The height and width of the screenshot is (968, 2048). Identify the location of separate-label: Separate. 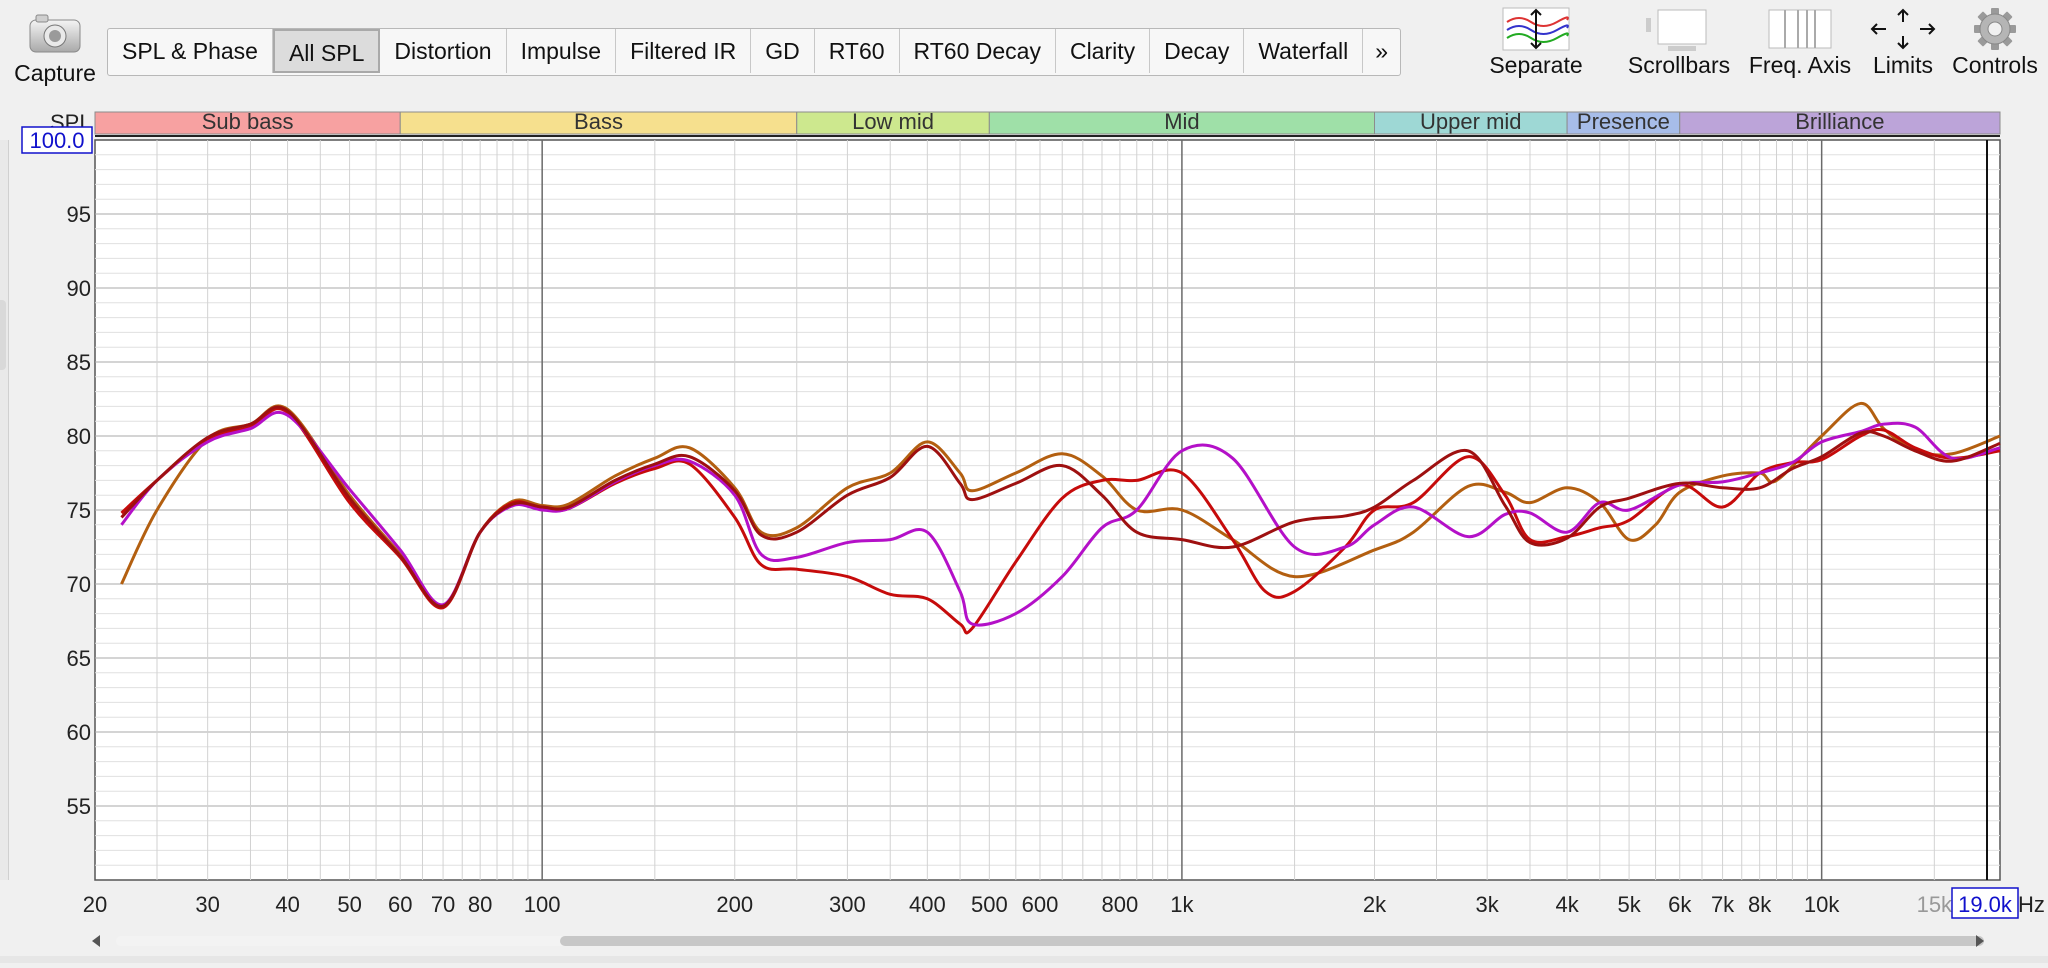
(1536, 65).